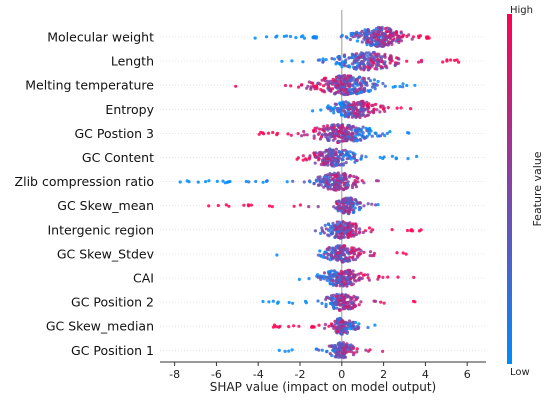 The image size is (550, 402). I want to click on x-tick-label: -2, so click(300, 374).